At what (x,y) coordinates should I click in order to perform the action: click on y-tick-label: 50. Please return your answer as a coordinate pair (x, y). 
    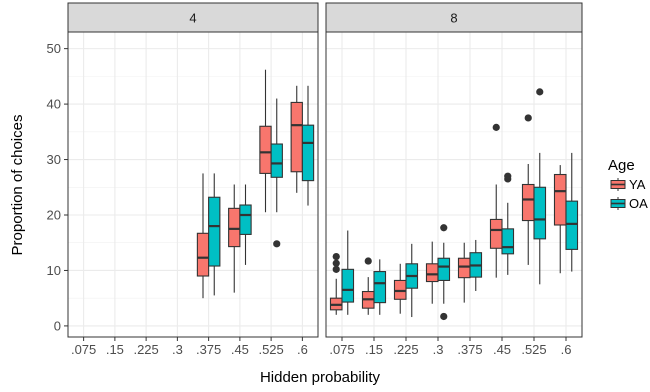
    Looking at the image, I should click on (54, 48).